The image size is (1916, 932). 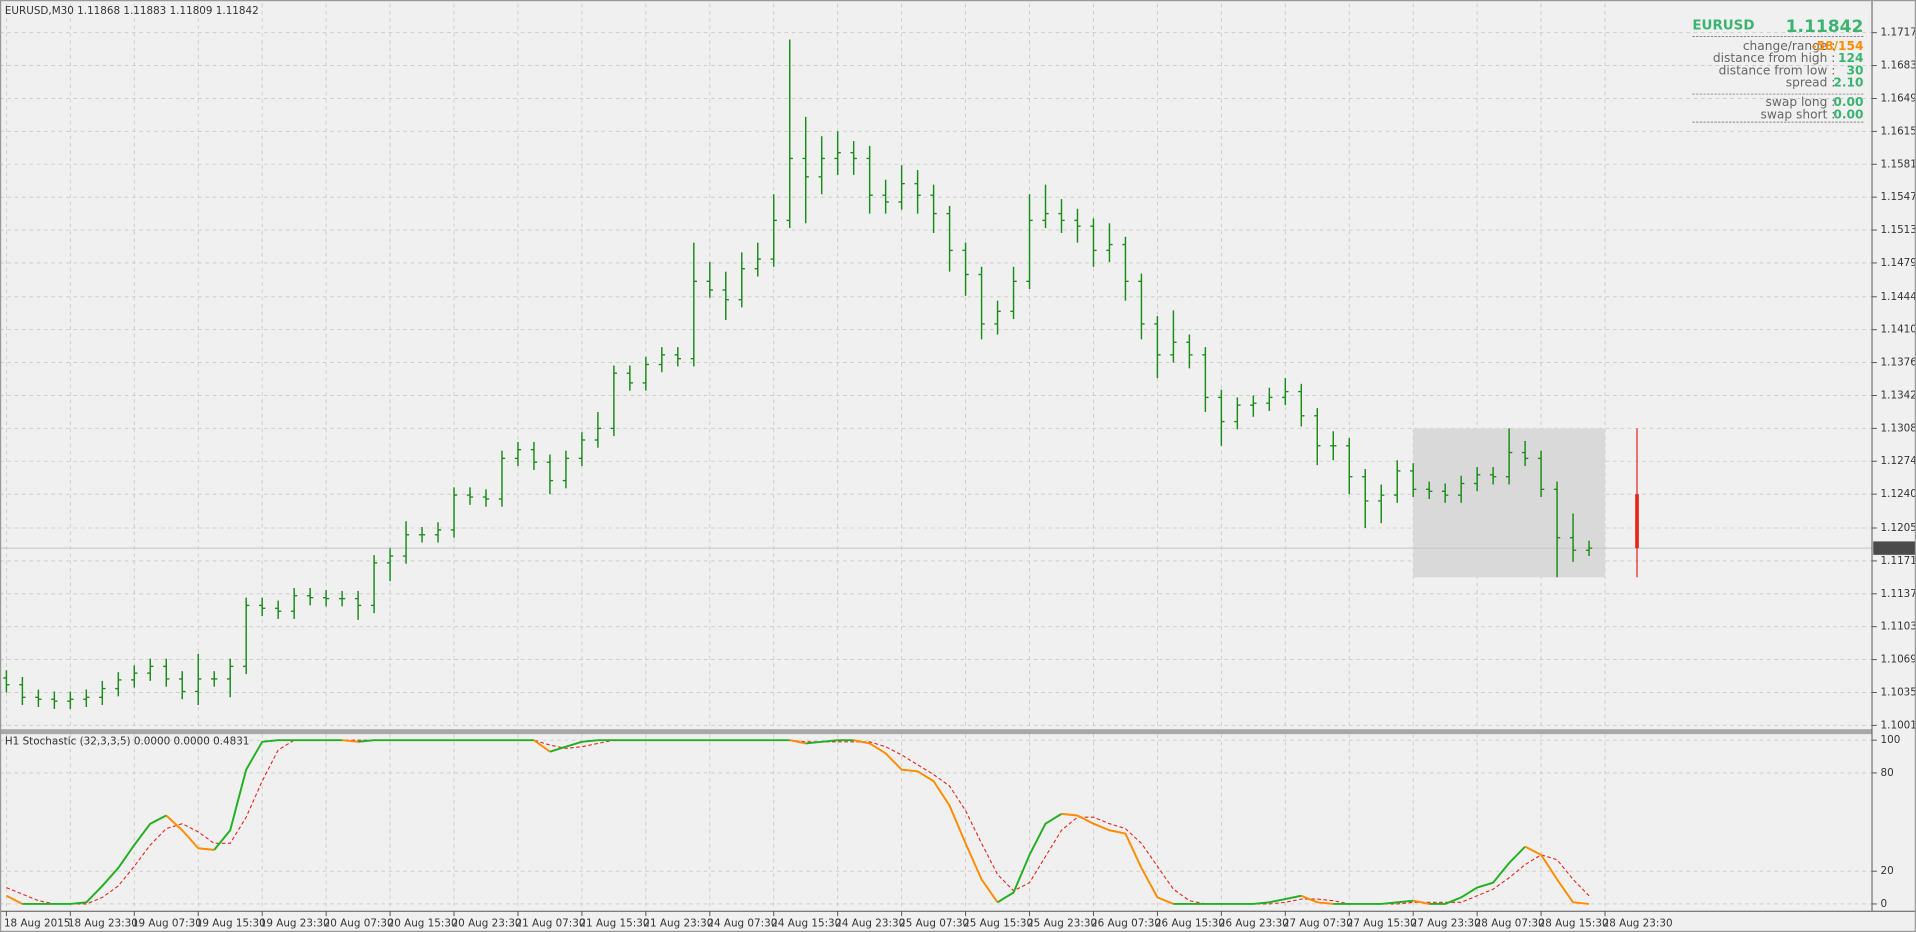 I want to click on y-tick-label: 1.16150, so click(x=1898, y=131).